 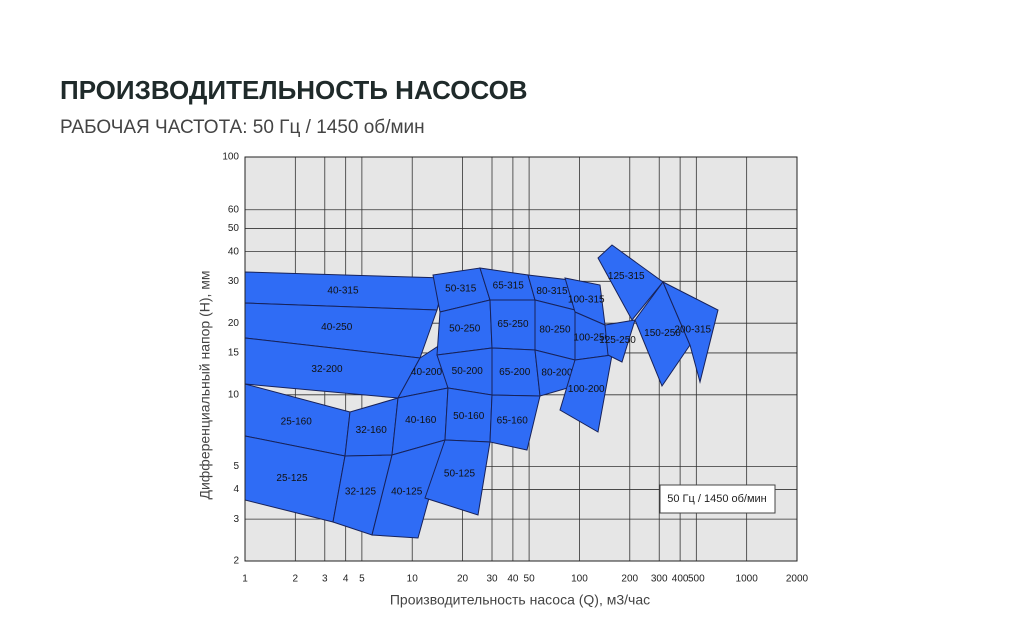 I want to click on region-label: 40-200, so click(x=427, y=372).